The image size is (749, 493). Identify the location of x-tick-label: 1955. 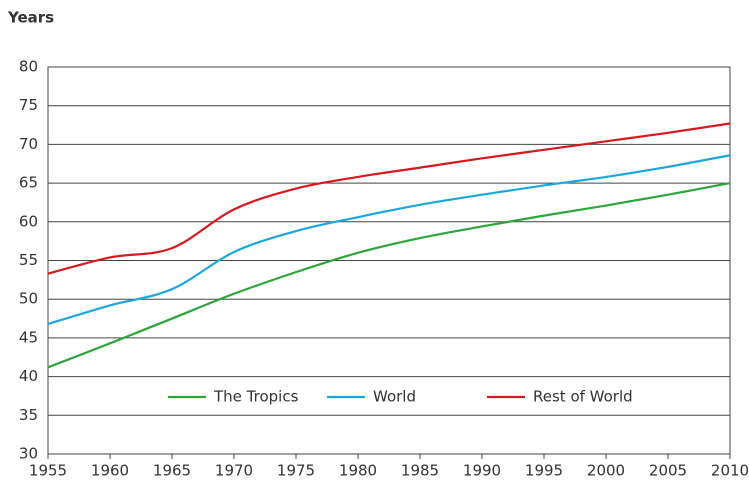
(48, 471).